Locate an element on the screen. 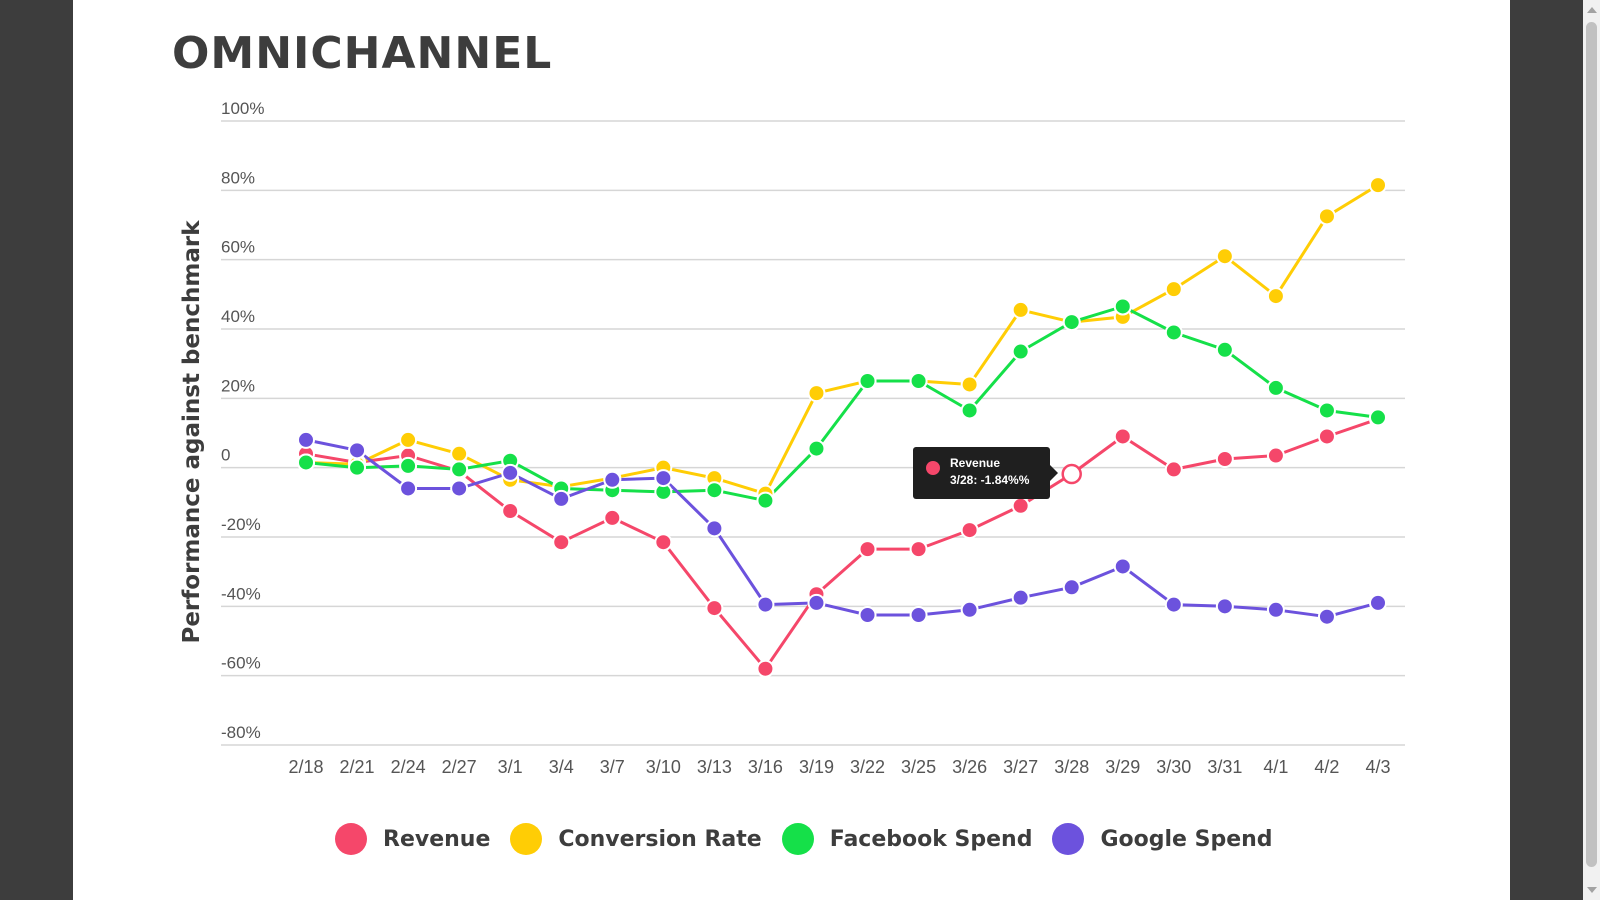 This screenshot has height=900, width=1600. x-tick-label: 2/21 is located at coordinates (357, 767).